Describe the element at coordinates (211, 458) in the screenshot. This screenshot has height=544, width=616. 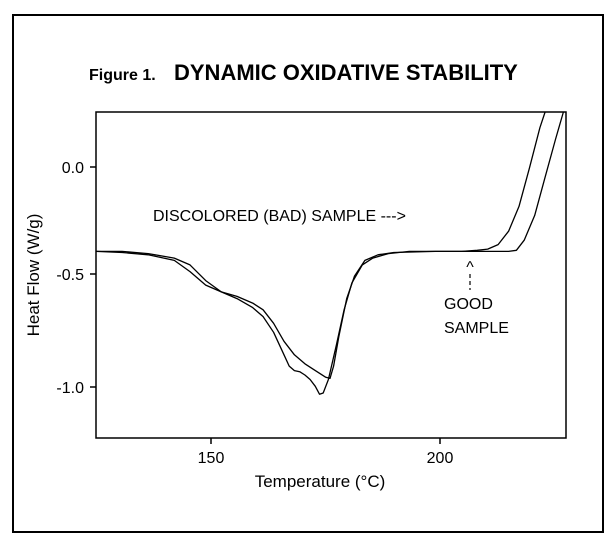
I see `x-tick-label: 150` at that location.